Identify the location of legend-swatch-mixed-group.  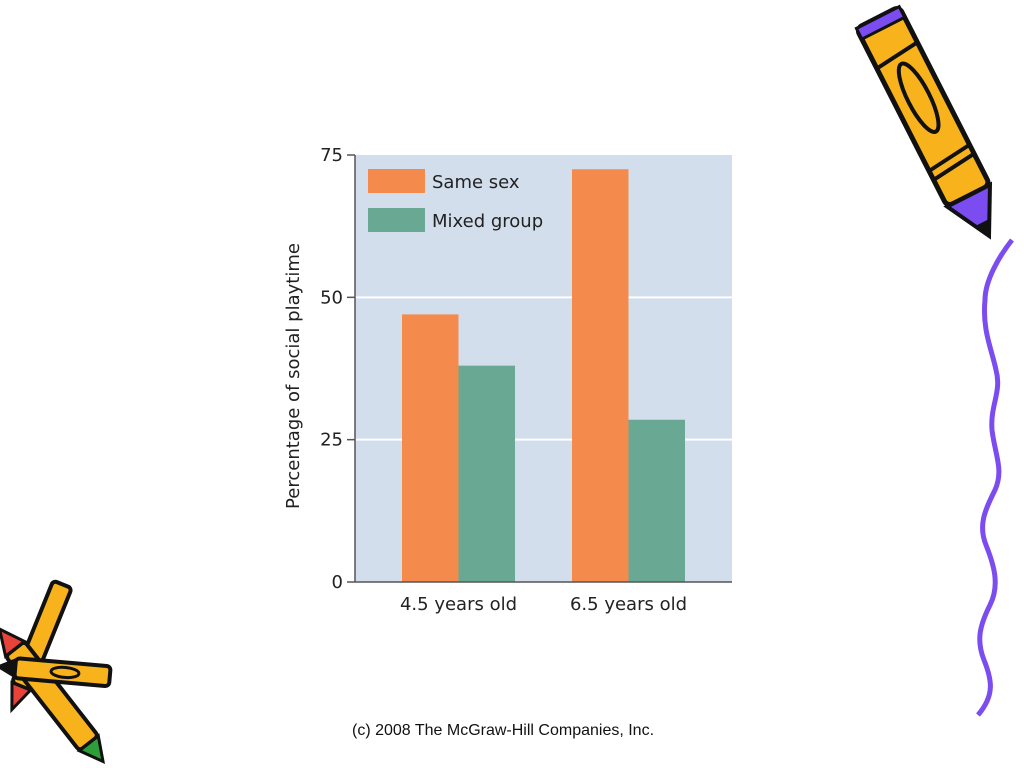
(396, 220).